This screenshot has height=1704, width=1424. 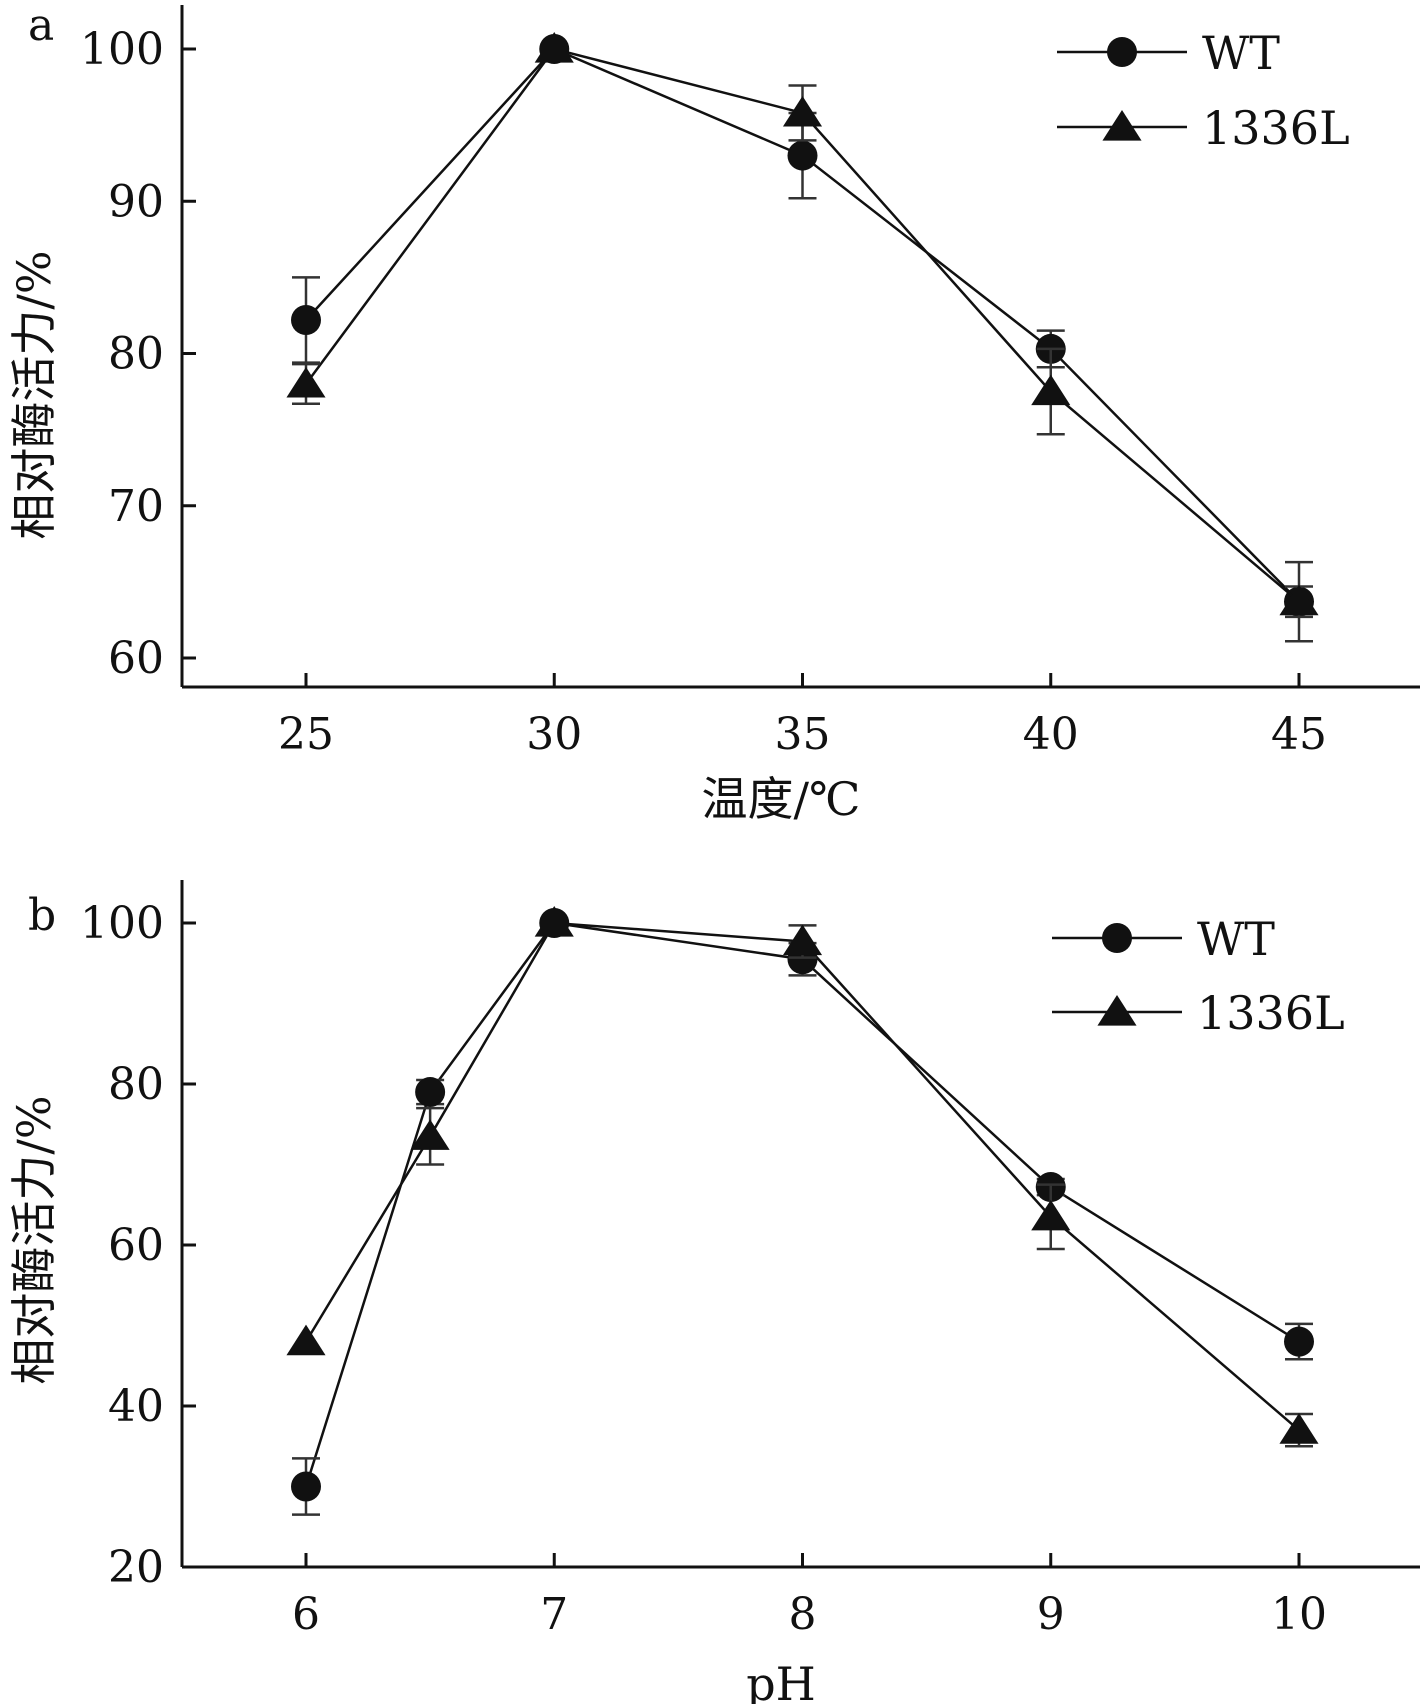 I want to click on y-tick-label: 40, so click(x=136, y=1406).